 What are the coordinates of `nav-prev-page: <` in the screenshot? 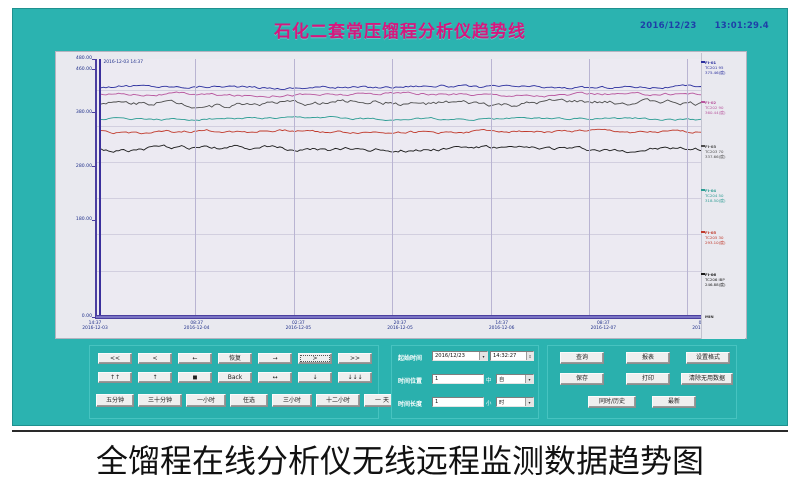 It's located at (155, 358).